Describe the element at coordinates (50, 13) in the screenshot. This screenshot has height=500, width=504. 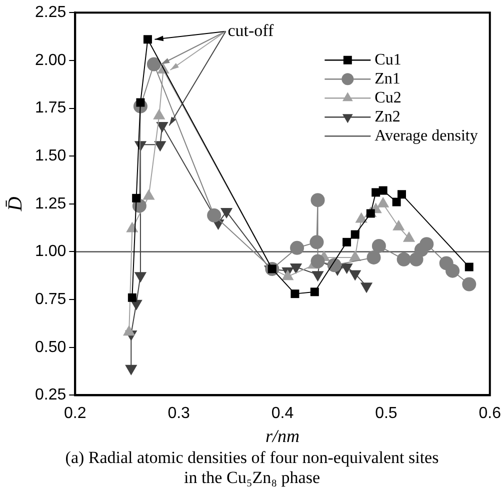
I see `y-tick-label: 2.25` at that location.